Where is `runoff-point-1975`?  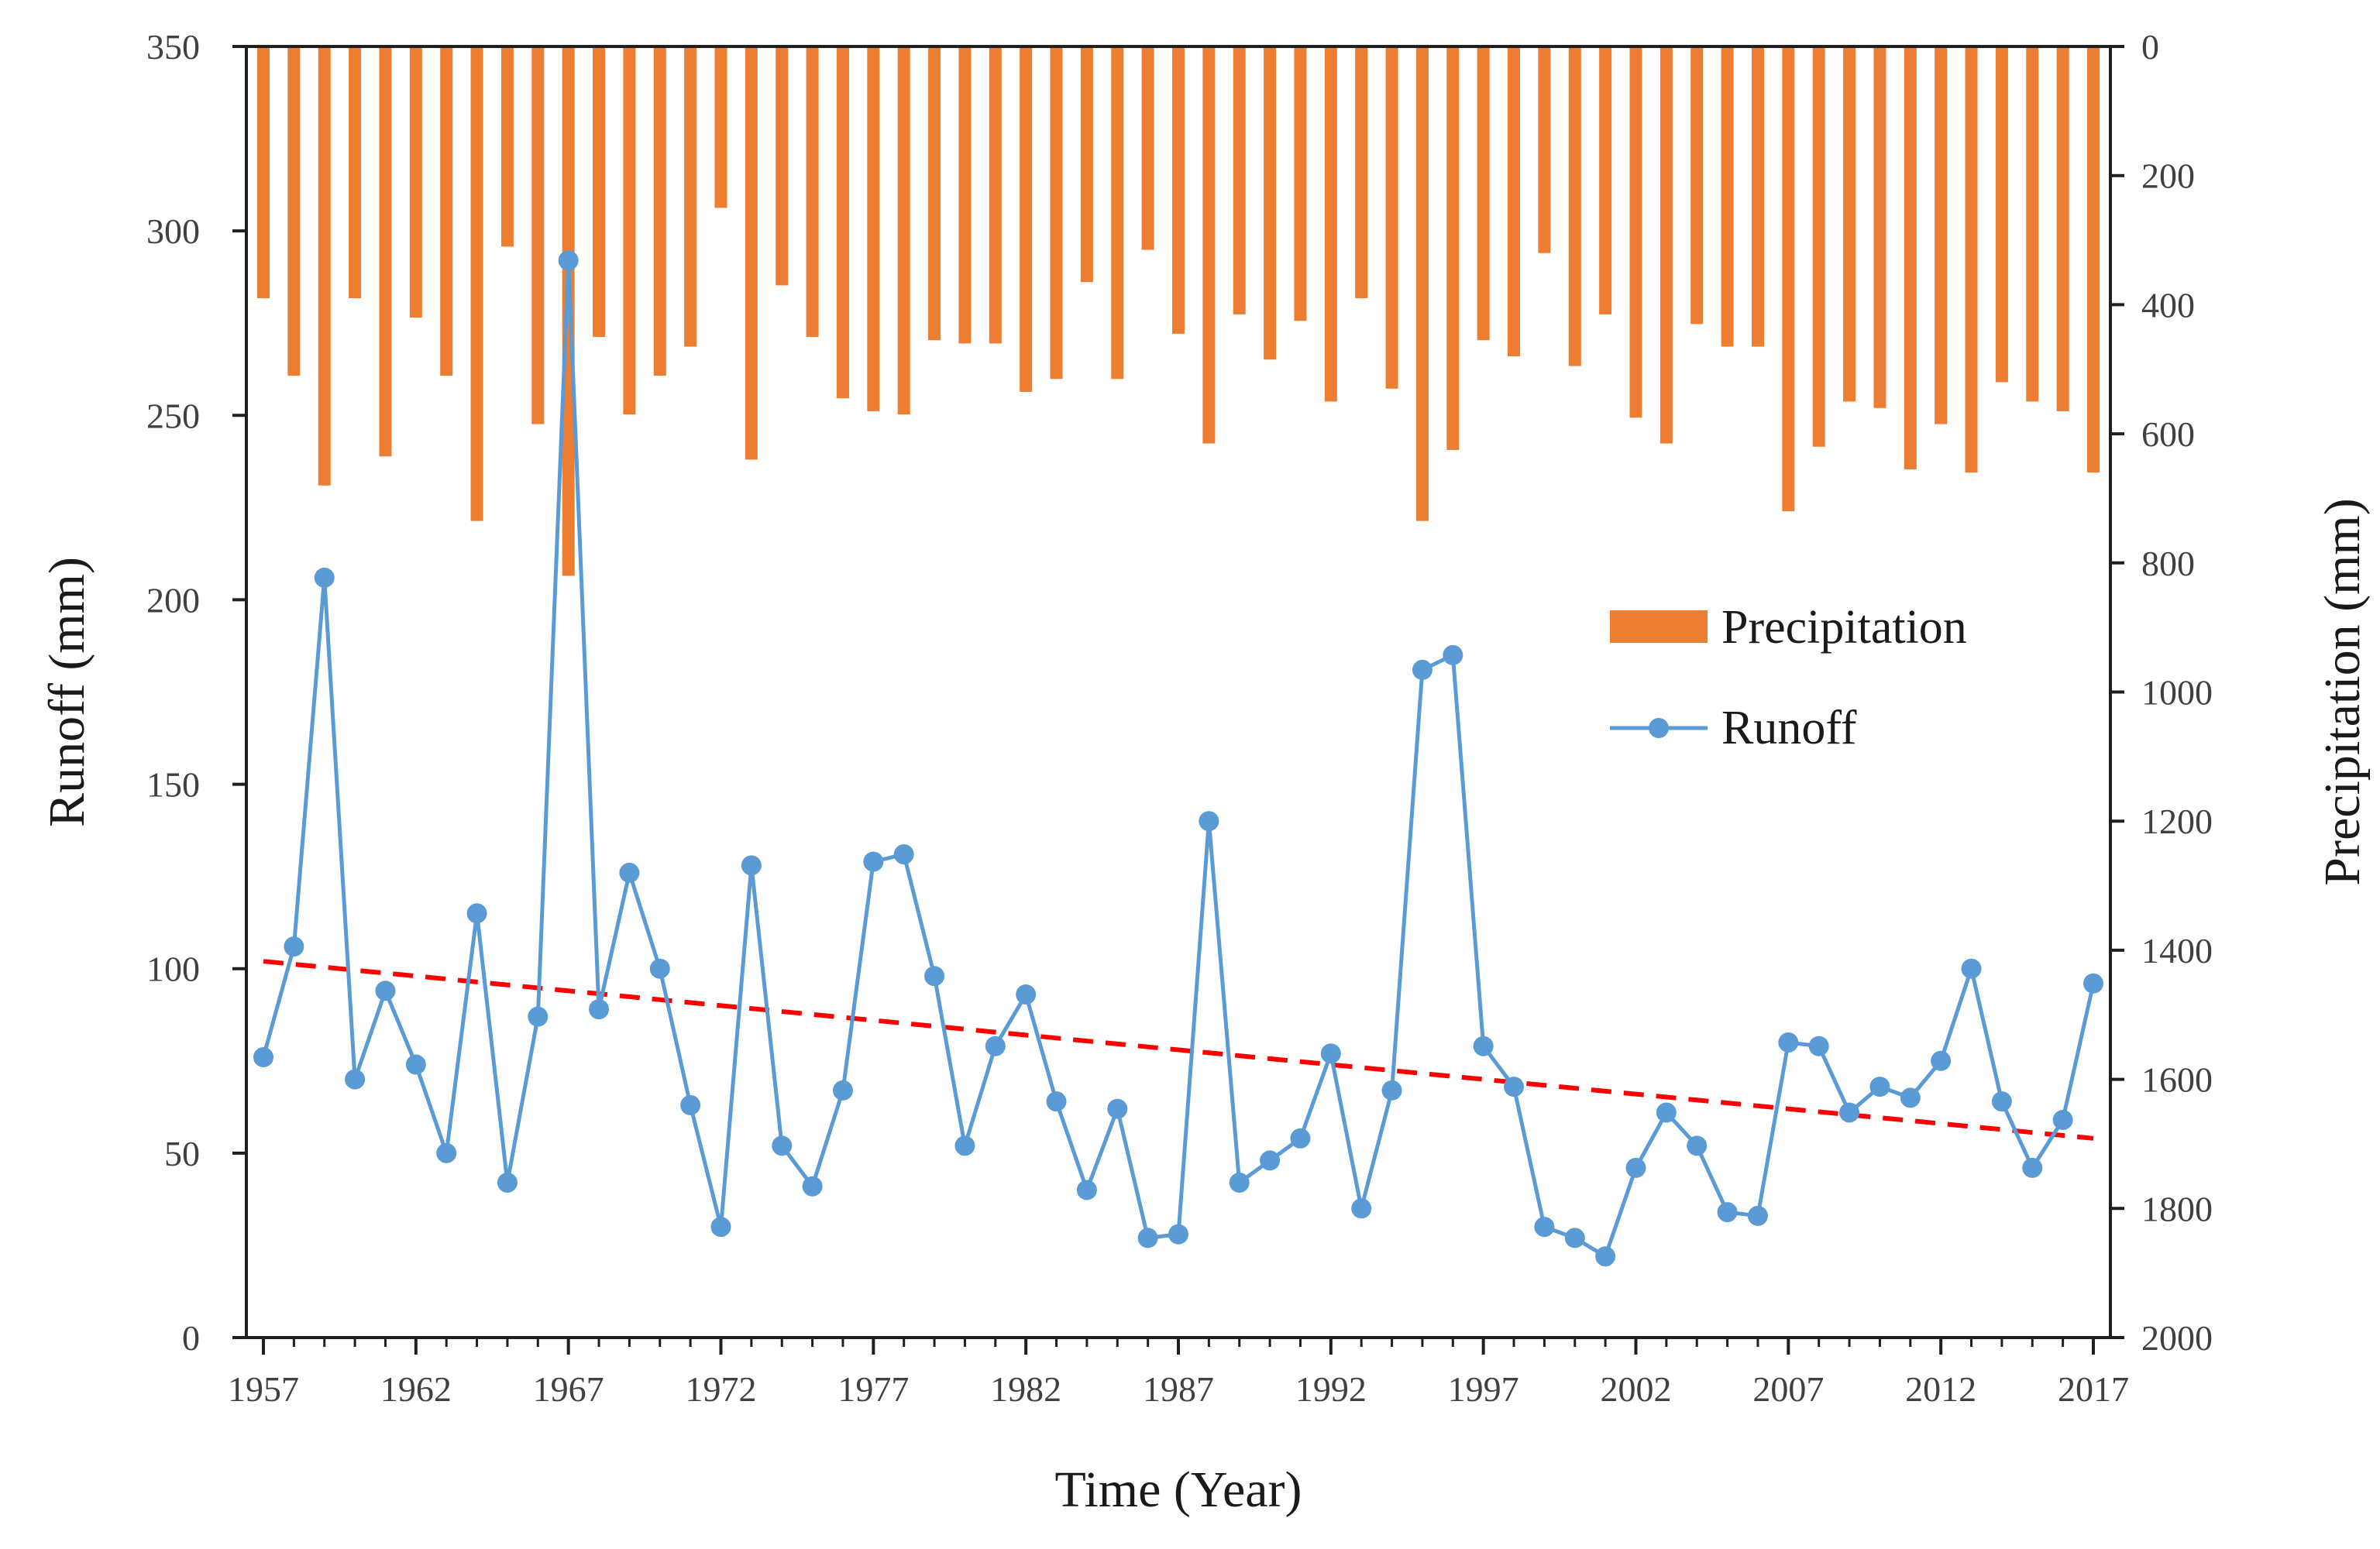
runoff-point-1975 is located at coordinates (813, 1186).